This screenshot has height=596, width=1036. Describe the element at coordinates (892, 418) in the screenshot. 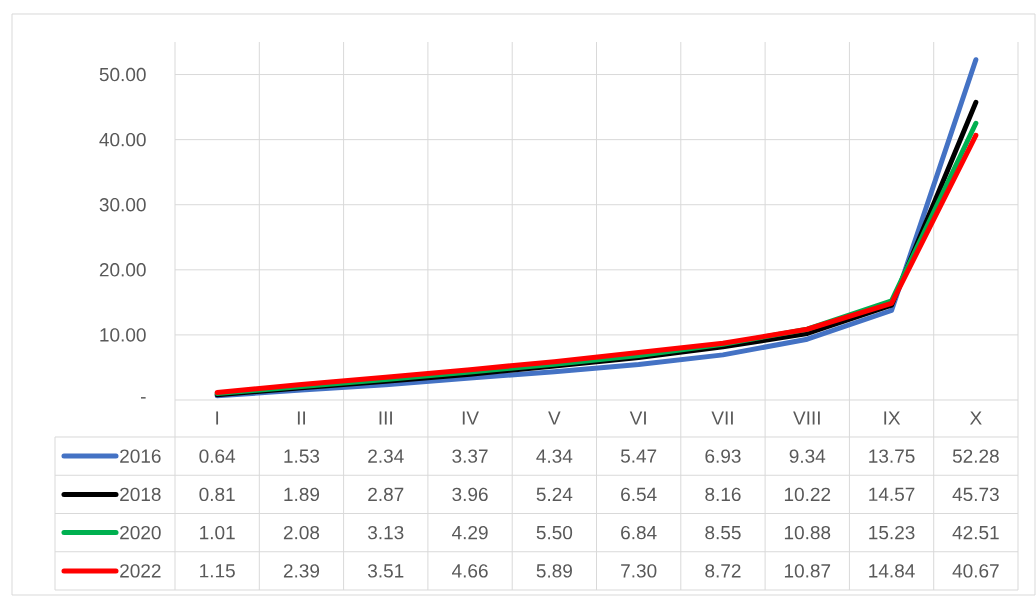

I see `x-tick-label: IX` at that location.